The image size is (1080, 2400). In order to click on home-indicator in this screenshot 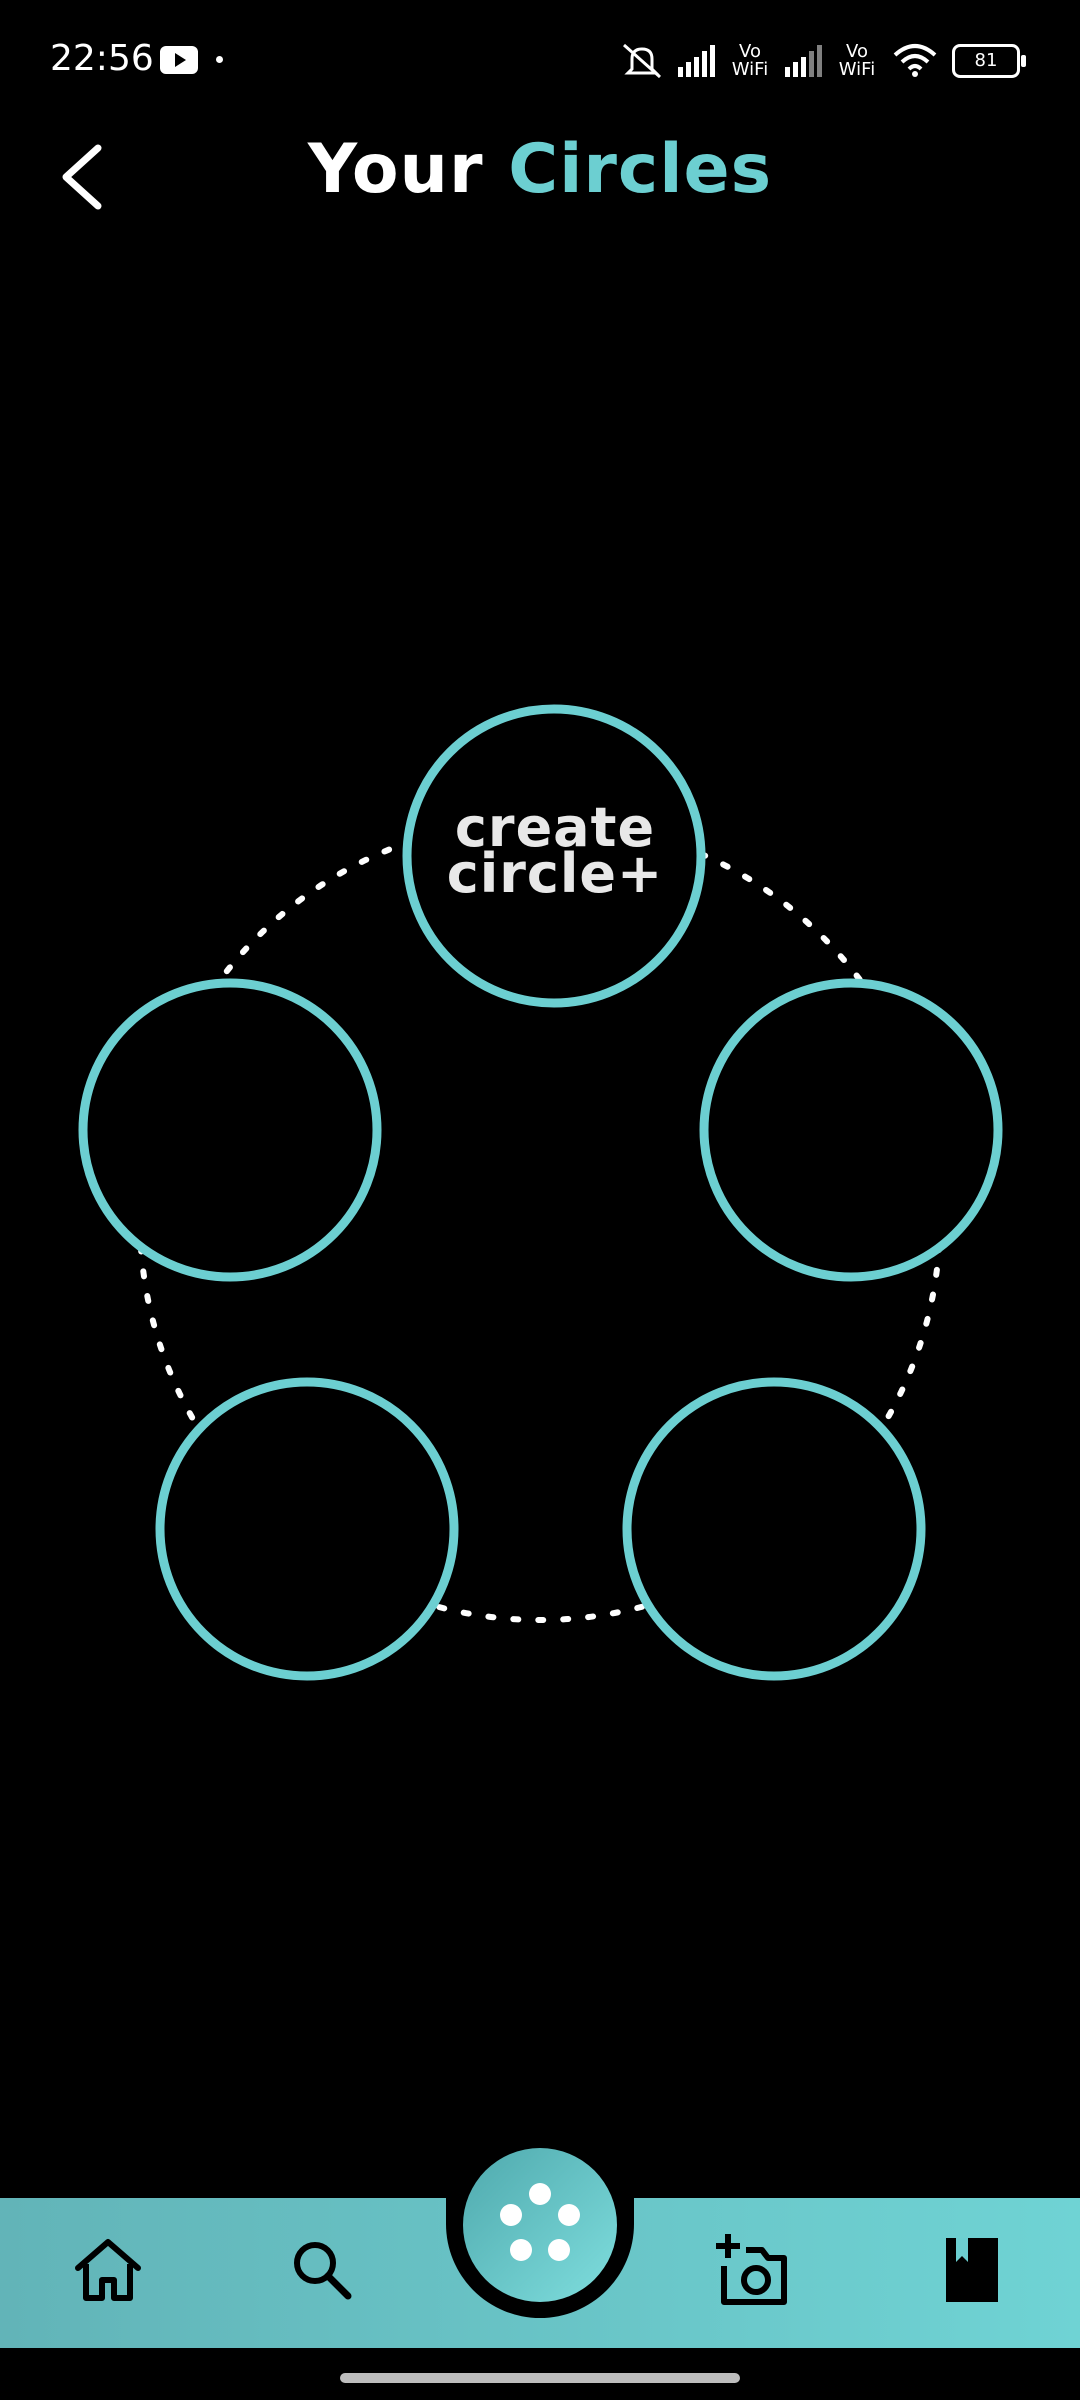, I will do `click(540, 2378)`.